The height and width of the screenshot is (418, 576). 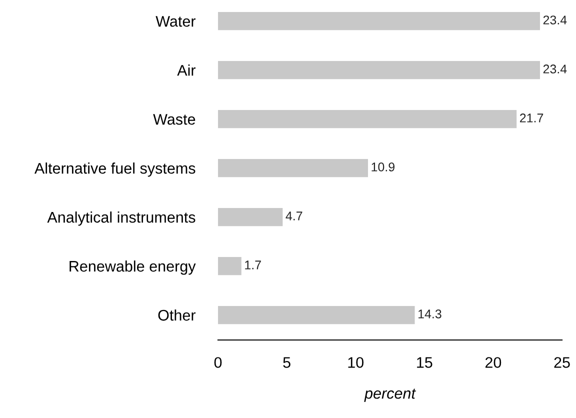 I want to click on data-label: 4.7, so click(x=294, y=216).